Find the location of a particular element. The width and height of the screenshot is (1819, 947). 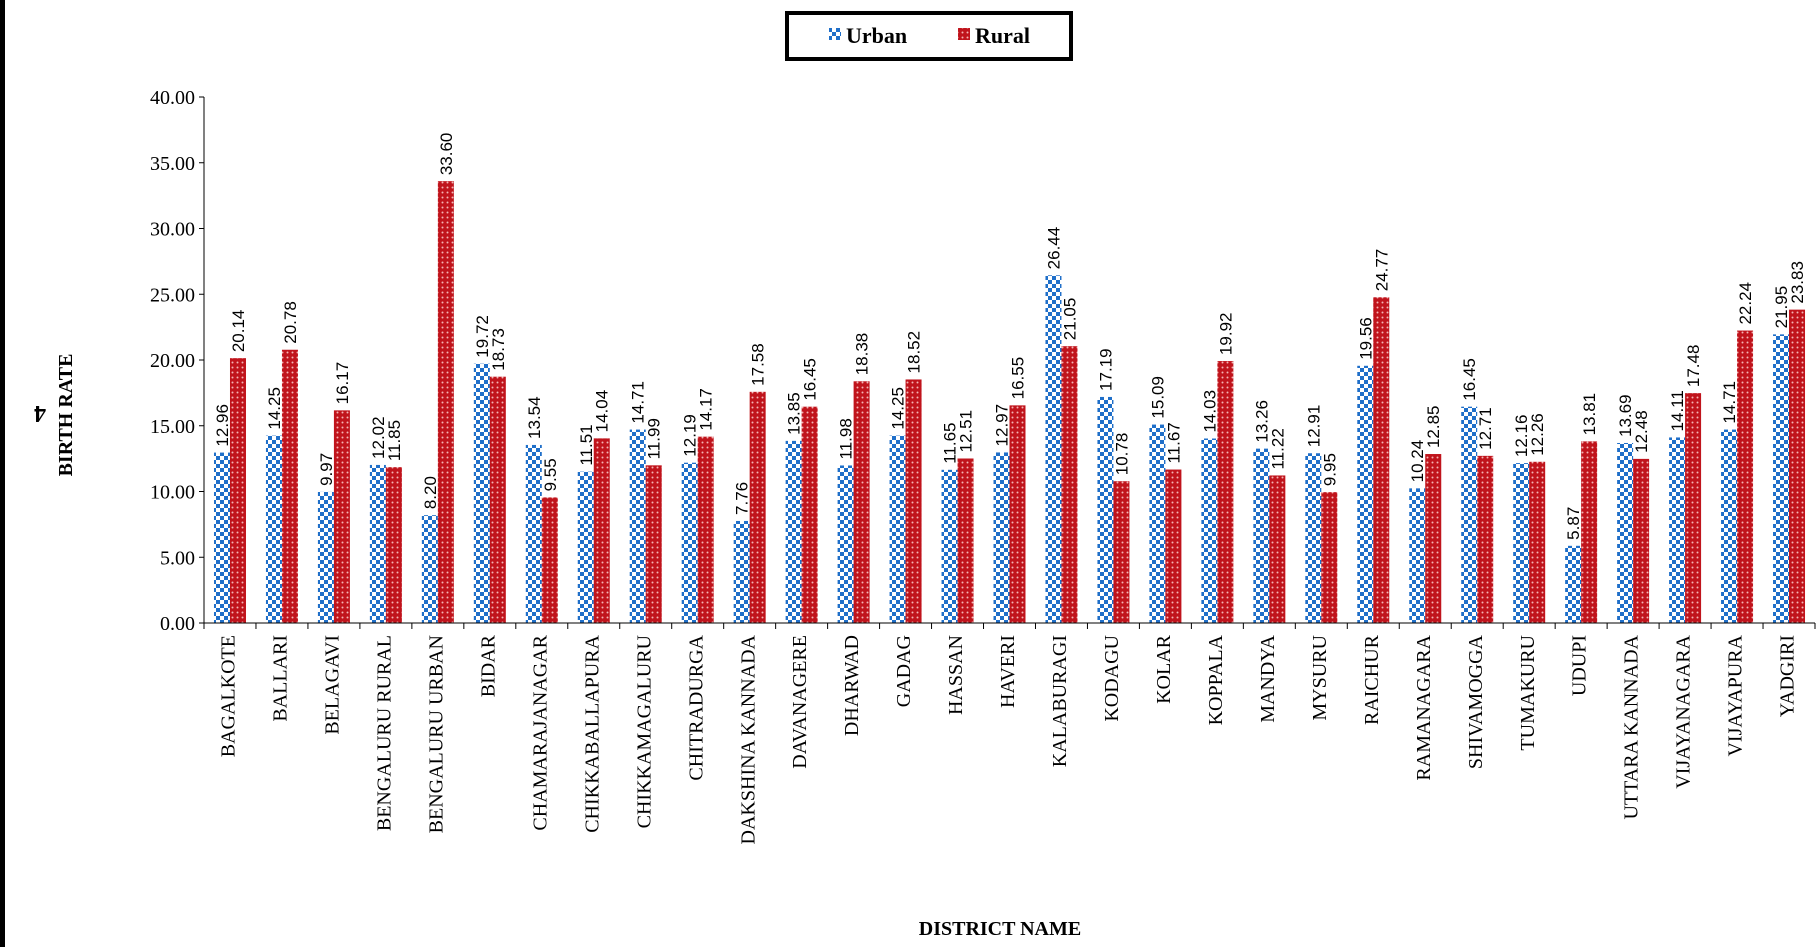

category-label: GADAG is located at coordinates (904, 671).